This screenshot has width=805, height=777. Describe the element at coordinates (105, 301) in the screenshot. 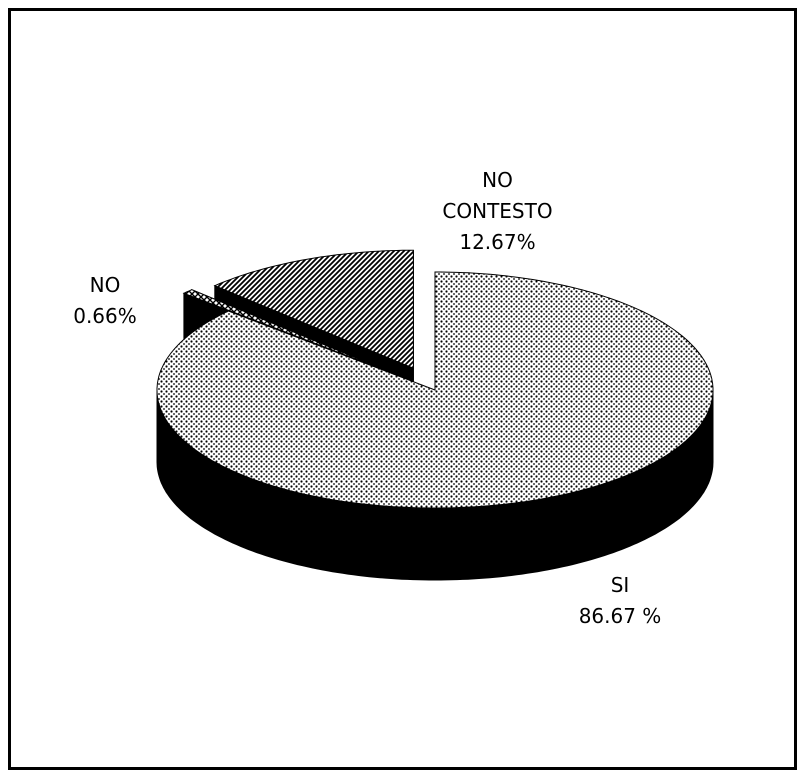

I see `slice-label: NO 0.66%` at that location.